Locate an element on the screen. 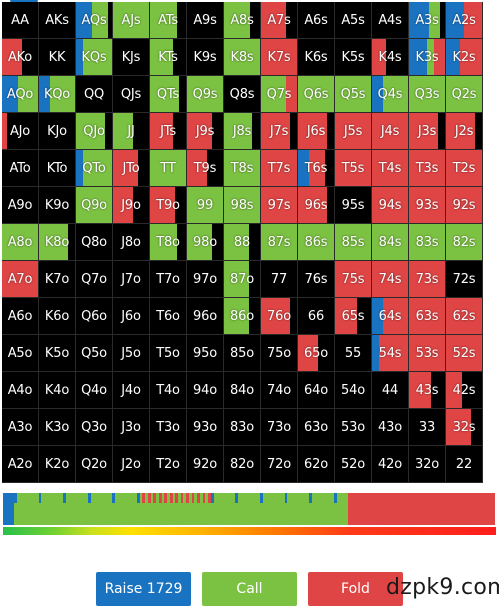 The width and height of the screenshot is (499, 609). hand-cell-98o: 98o is located at coordinates (205, 242).